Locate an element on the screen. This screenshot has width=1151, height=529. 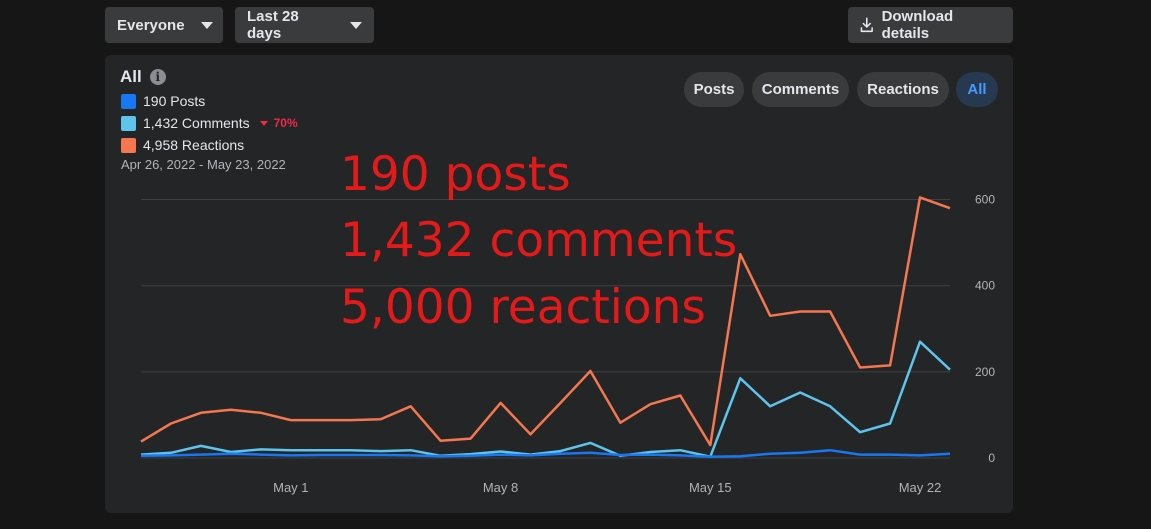
annotation-reactions: 5,000 reactions is located at coordinates (523, 307).